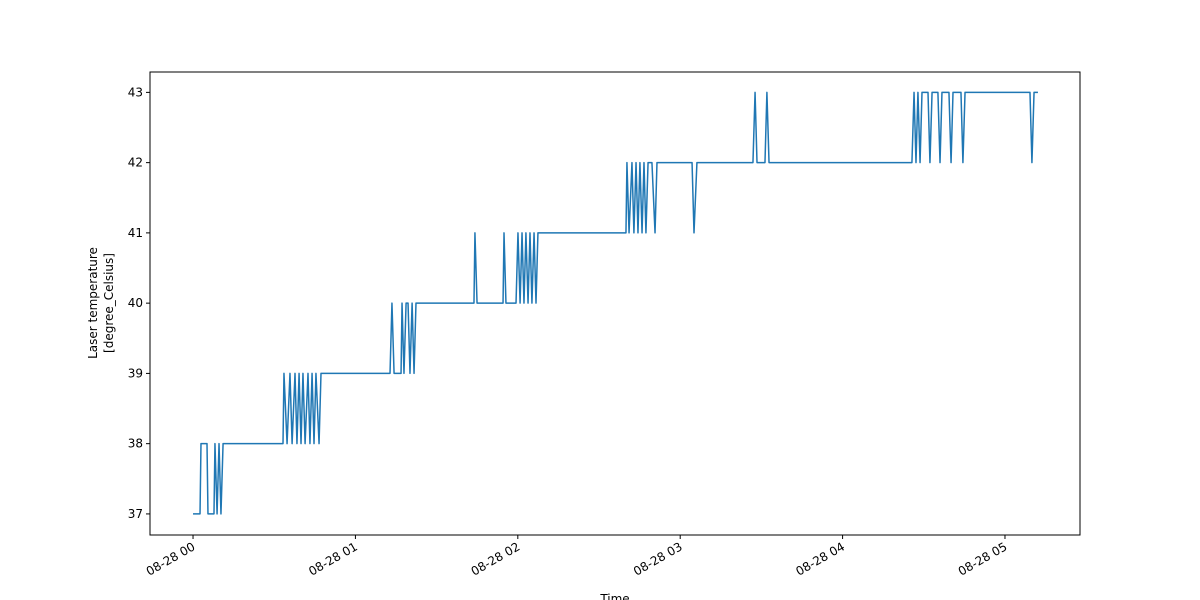  What do you see at coordinates (135, 373) in the screenshot?
I see `y-tick-label: 39` at bounding box center [135, 373].